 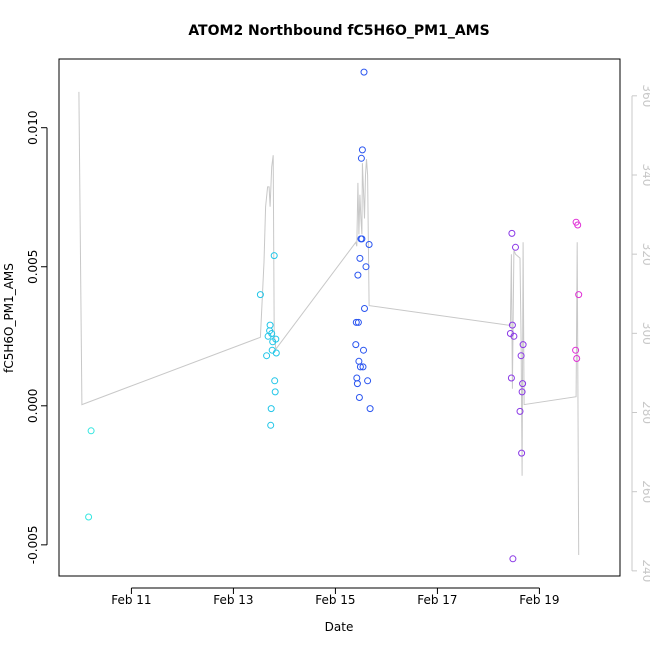 I want to click on y-tick-label: -0.005, so click(x=33, y=545).